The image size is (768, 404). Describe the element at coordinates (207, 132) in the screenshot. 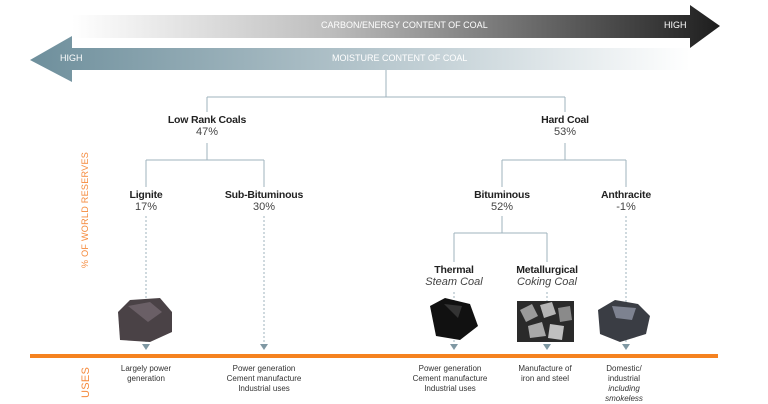

I see `node-value: 47%` at that location.